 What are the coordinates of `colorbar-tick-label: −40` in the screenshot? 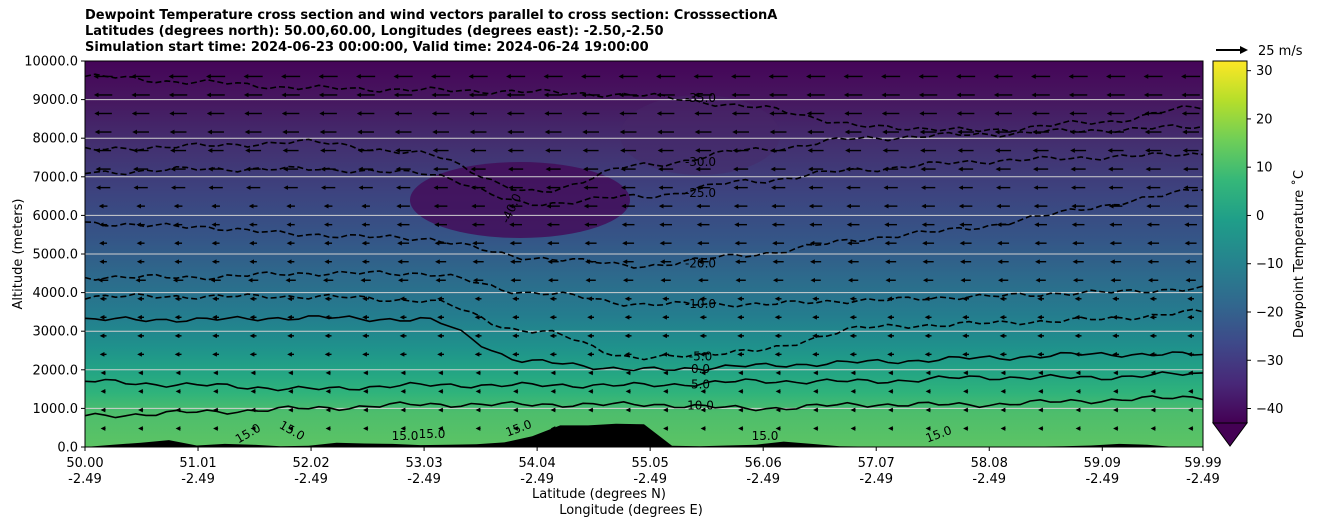 It's located at (1269, 409).